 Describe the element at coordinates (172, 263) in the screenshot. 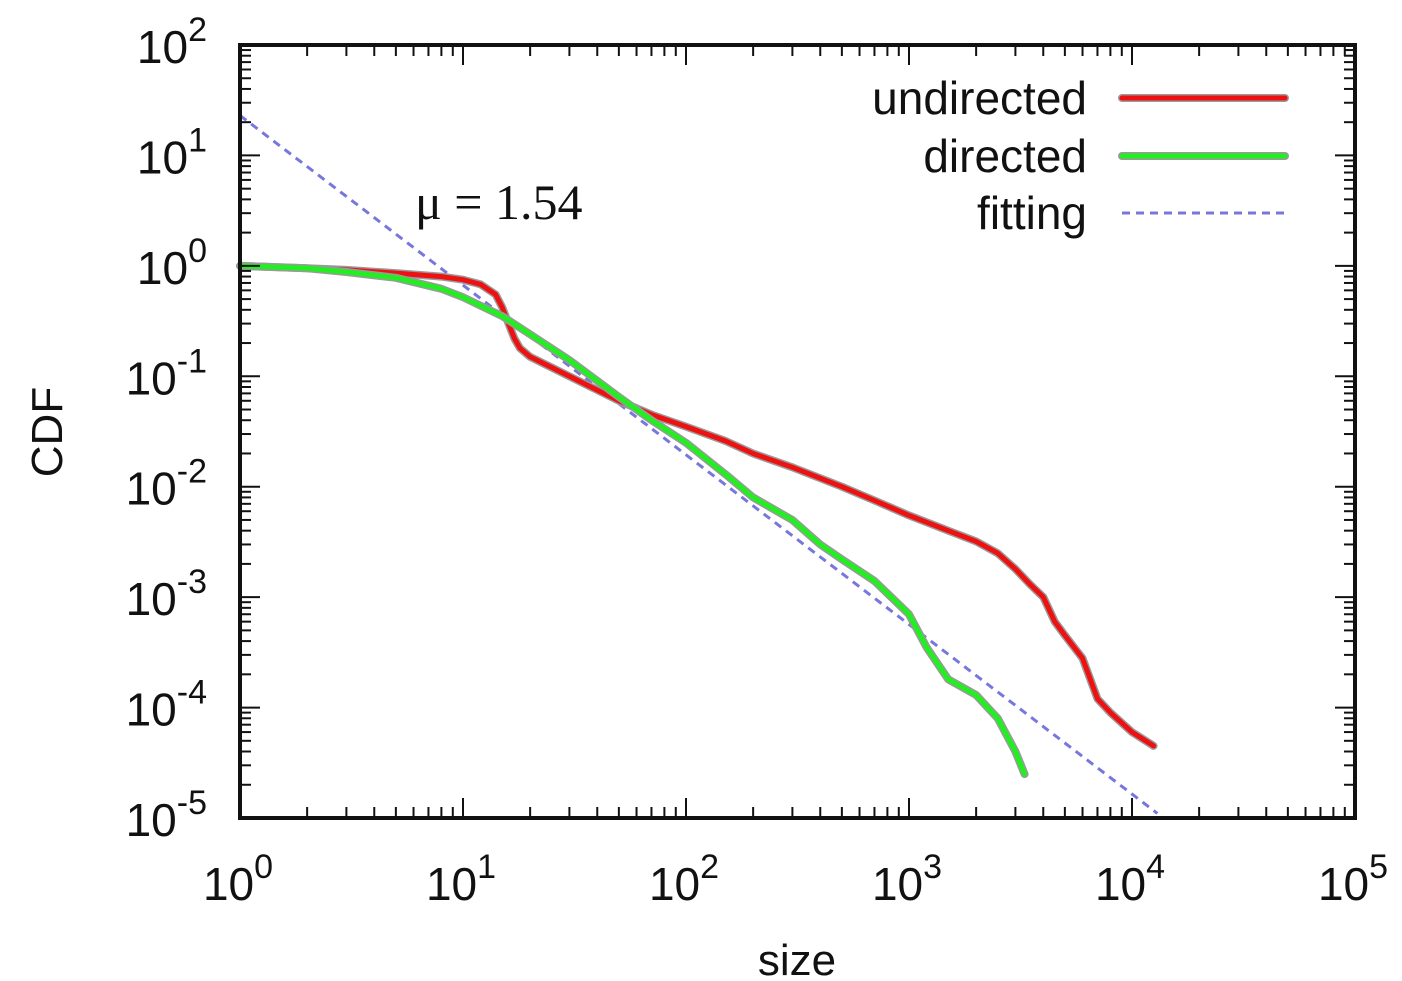

I see `y-tick-label: 10⁰` at that location.